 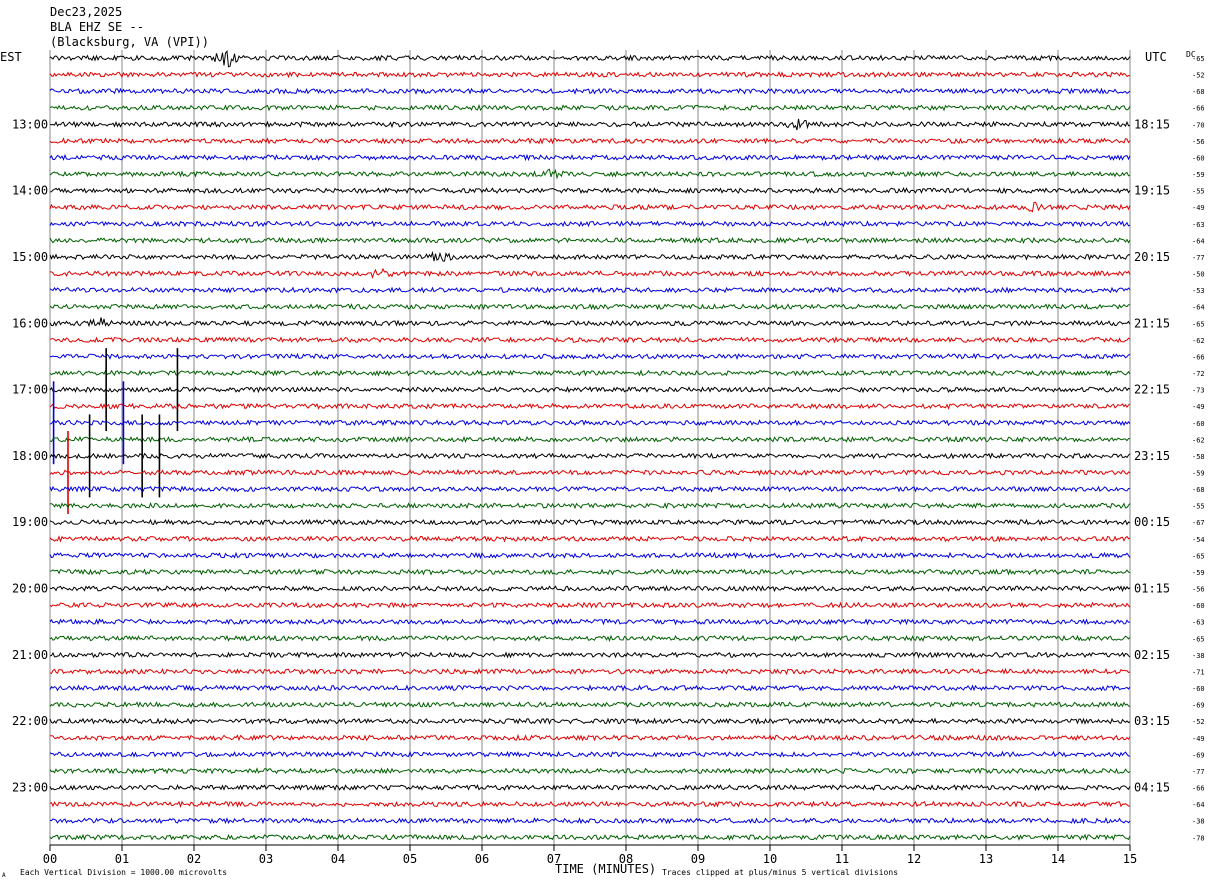 I want to click on x-tick-label: 04, so click(x=338, y=859).